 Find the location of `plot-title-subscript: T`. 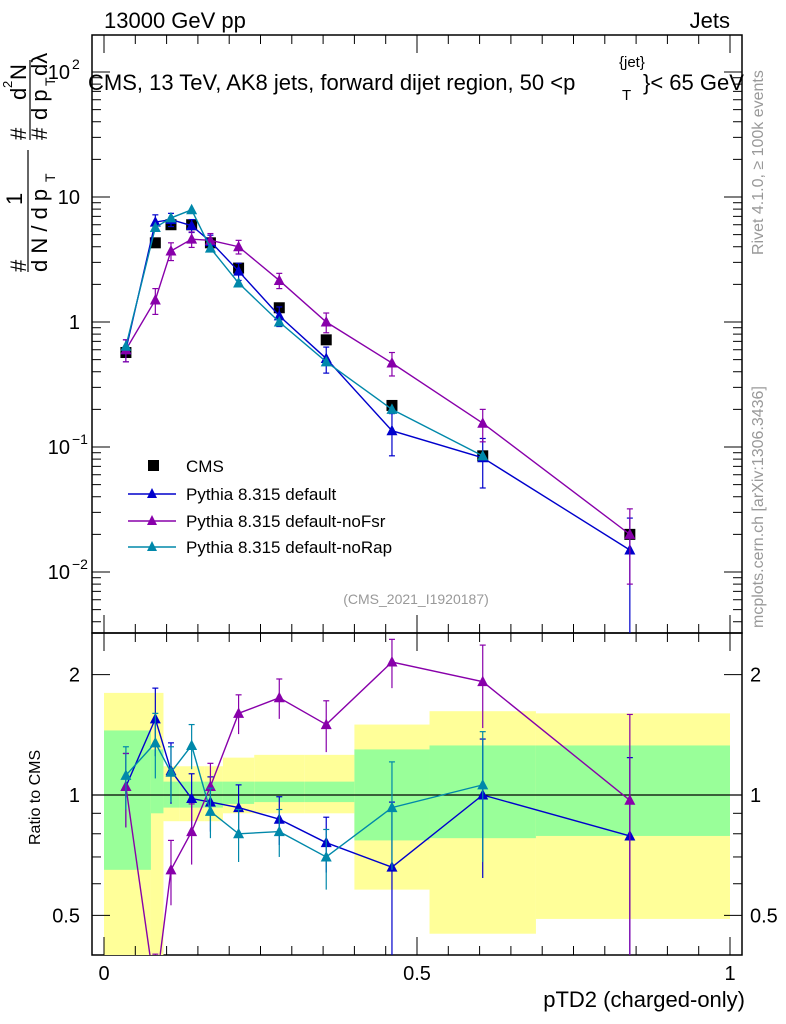

plot-title-subscript: T is located at coordinates (626, 95).